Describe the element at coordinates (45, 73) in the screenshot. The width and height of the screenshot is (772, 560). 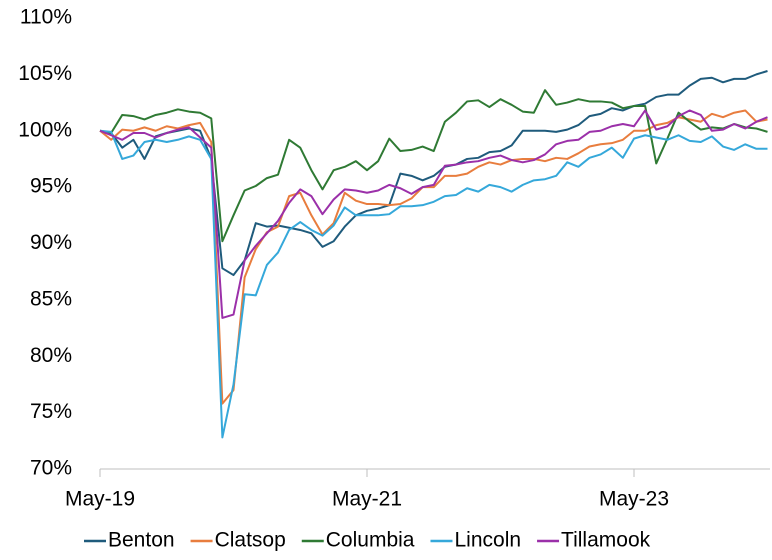
I see `y-tick-label: 105%` at that location.